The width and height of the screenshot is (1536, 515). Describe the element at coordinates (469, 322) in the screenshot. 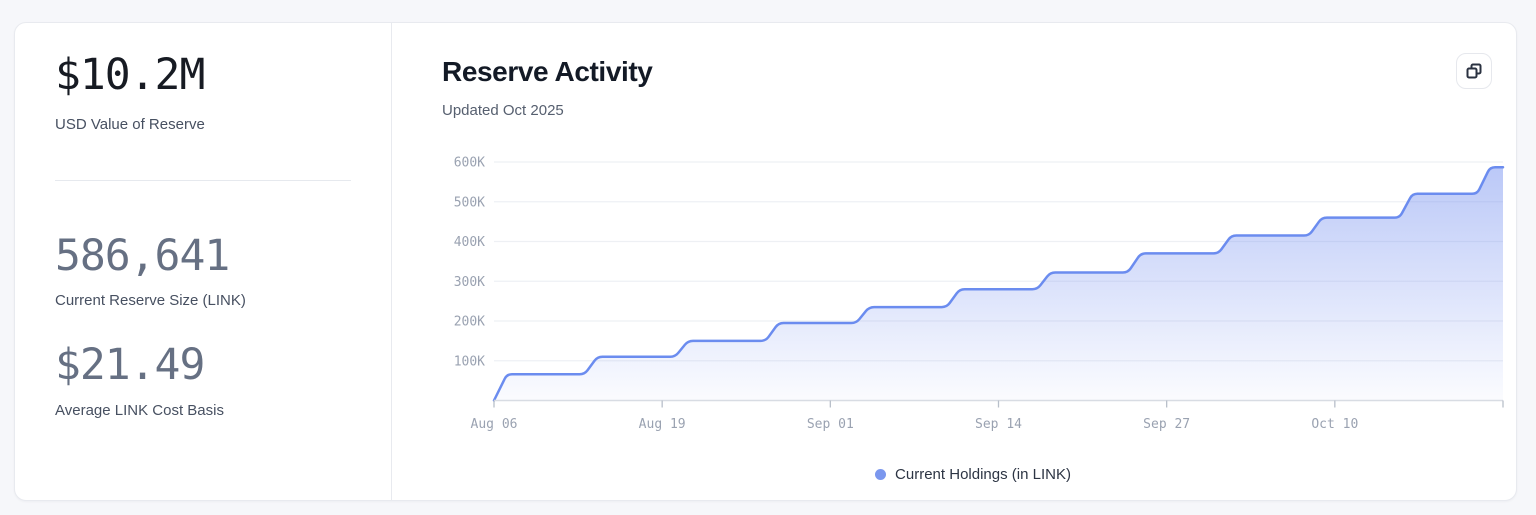

I see `svg-text: 200K` at that location.